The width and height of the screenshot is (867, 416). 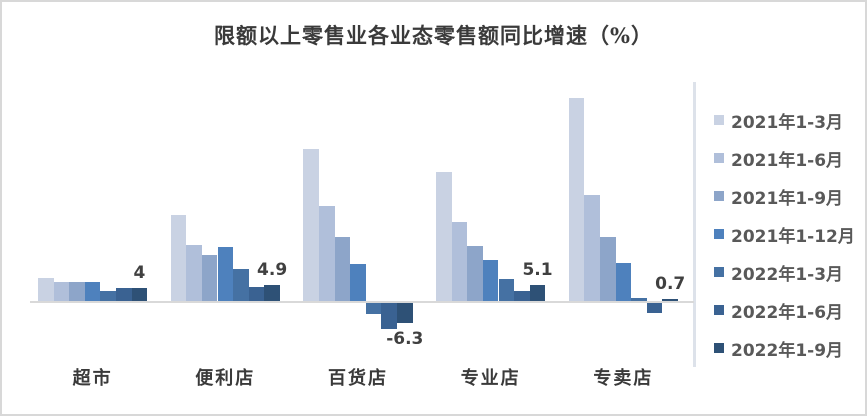 I want to click on category-label: 超市, so click(x=92, y=378).